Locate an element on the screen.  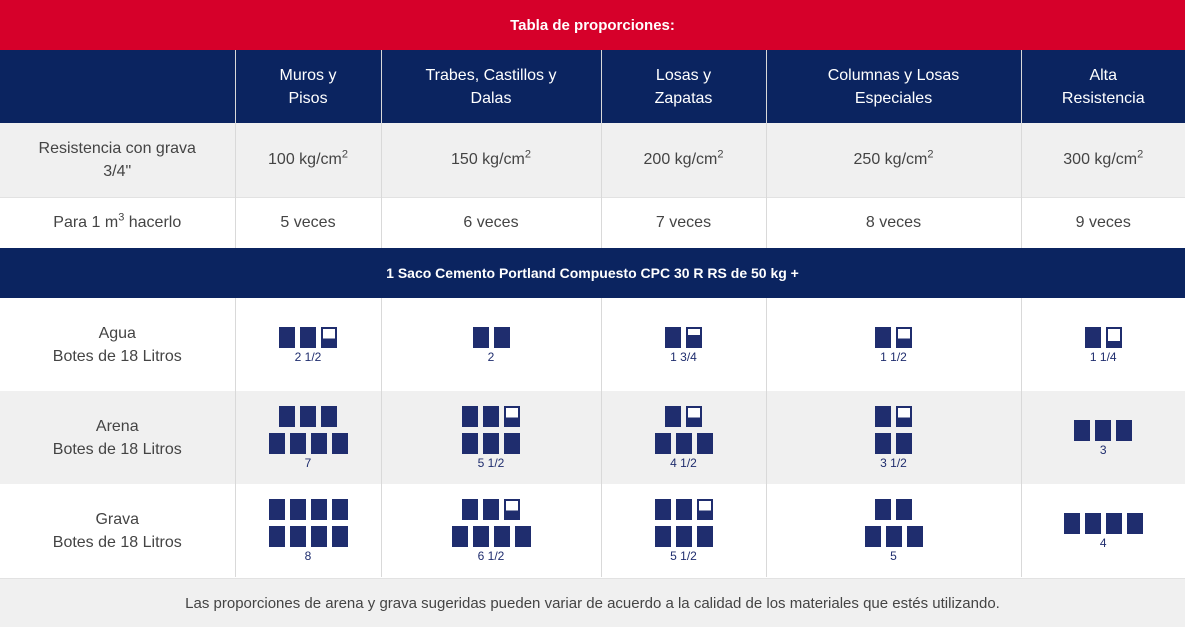
column-header: Losas y Zapatas is located at coordinates (684, 86).